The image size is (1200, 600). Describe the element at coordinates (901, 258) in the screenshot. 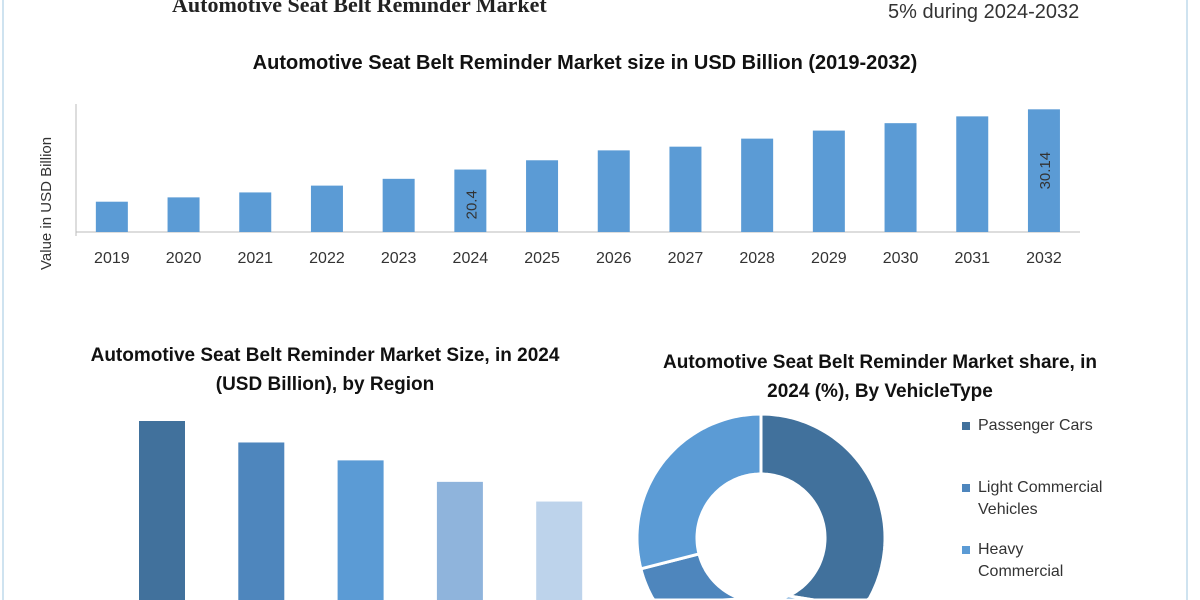

I see `x-tick-2030: 2030` at that location.